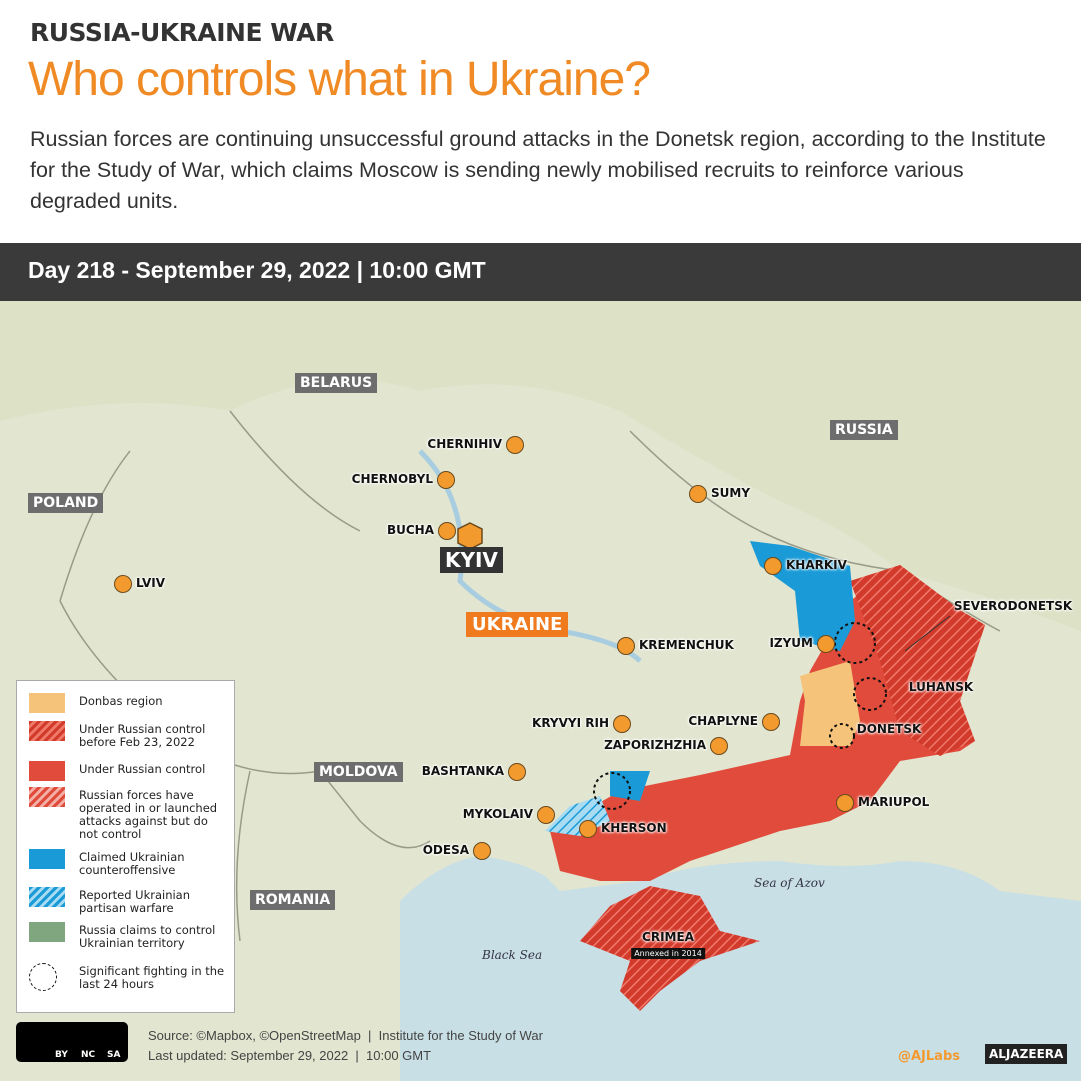 This screenshot has width=1081, height=1081. What do you see at coordinates (358, 772) in the screenshot?
I see `country-label: MOLDOVA` at bounding box center [358, 772].